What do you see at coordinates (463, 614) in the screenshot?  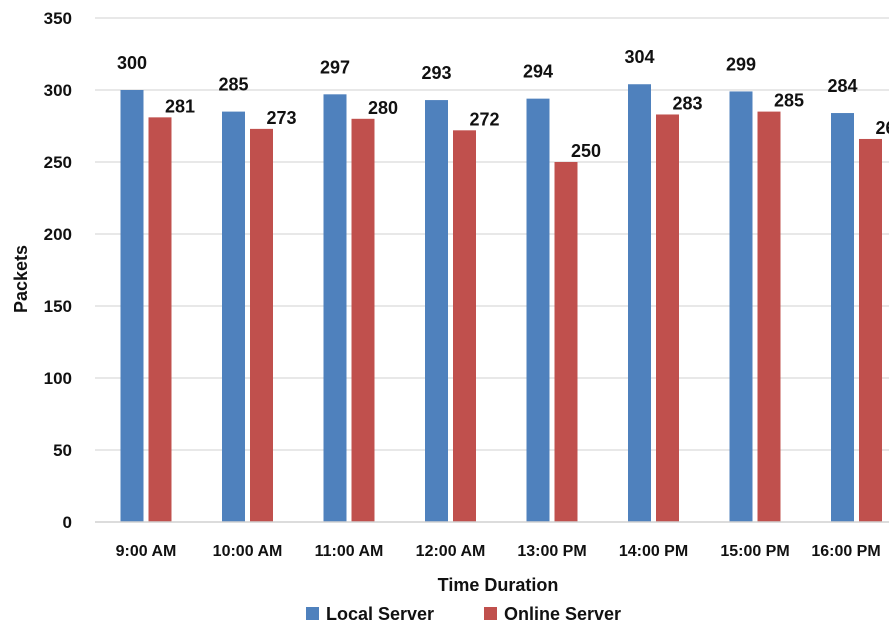 I see `legend: Local Server Online Server` at bounding box center [463, 614].